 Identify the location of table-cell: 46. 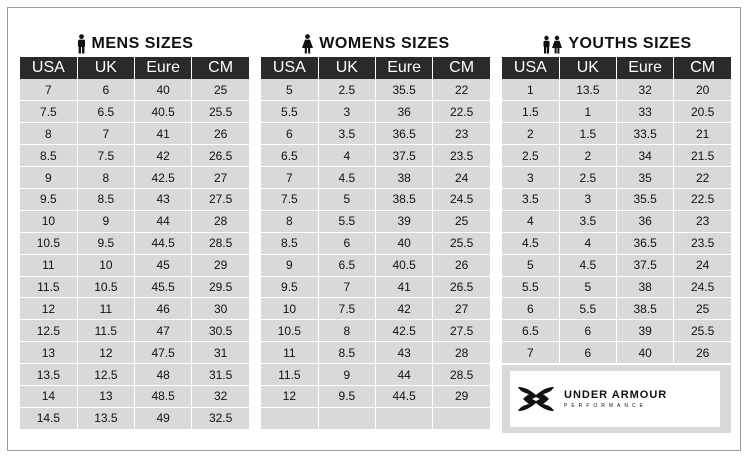
(163, 309).